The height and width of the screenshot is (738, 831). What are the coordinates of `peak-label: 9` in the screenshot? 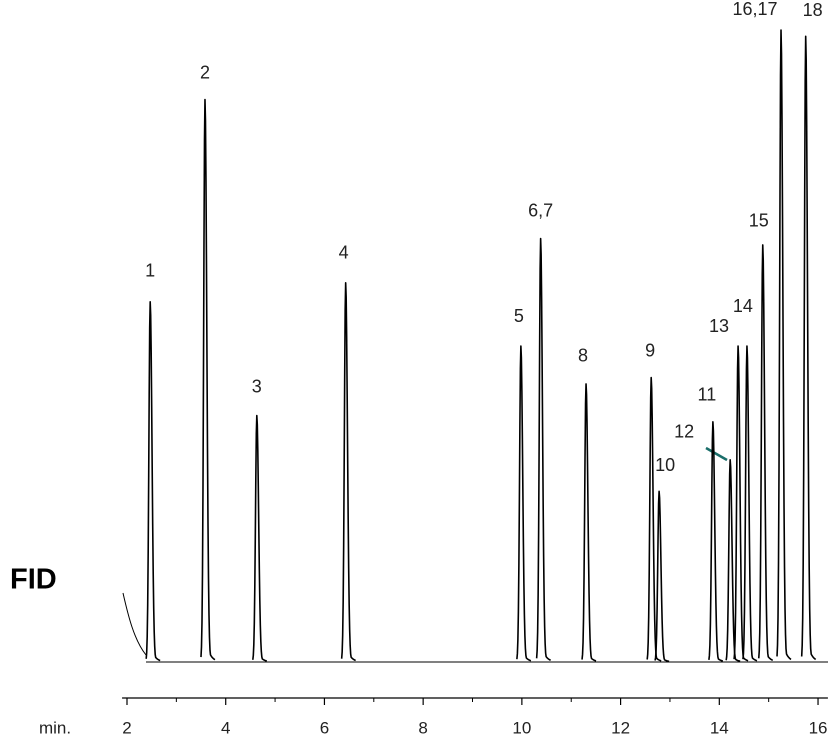 It's located at (650, 350).